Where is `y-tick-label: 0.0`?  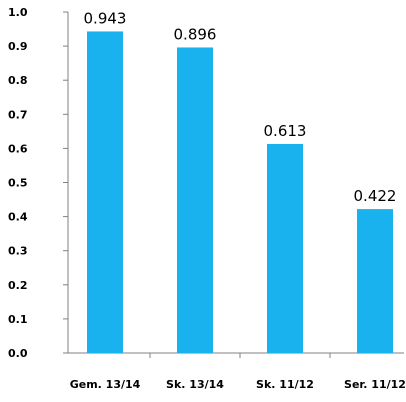
y-tick-label: 0.0 is located at coordinates (18, 353).